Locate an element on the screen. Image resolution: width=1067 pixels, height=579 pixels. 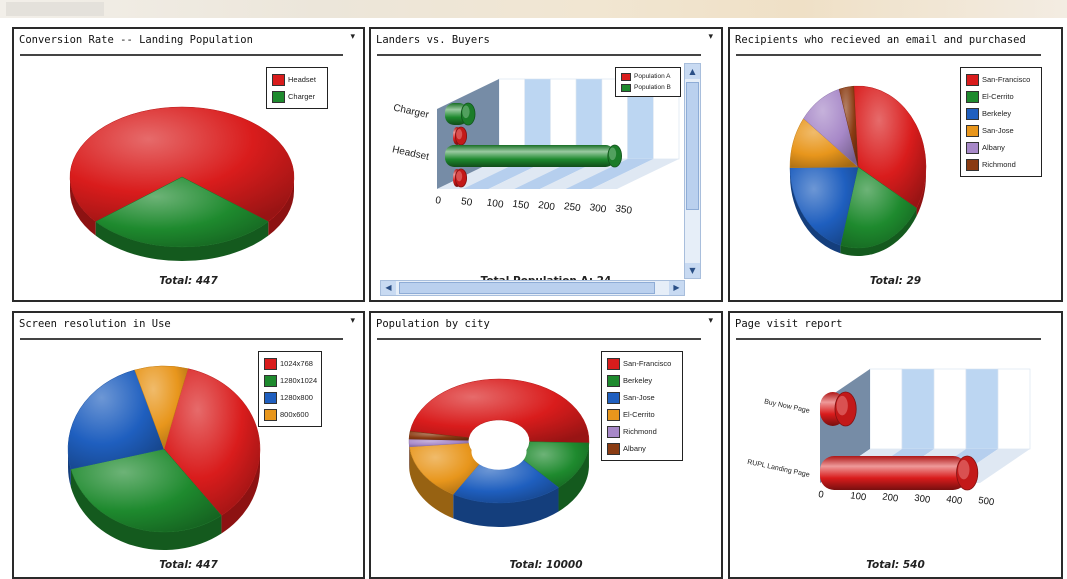
scroll-right-button: ▶ is located at coordinates (676, 288).